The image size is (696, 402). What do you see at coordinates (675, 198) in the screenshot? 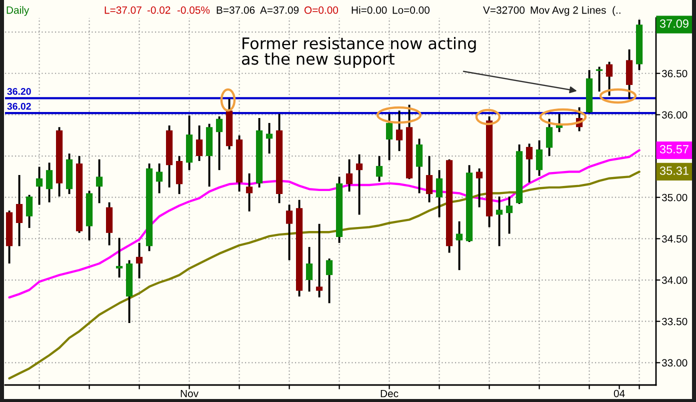
I see `y-tick-label: 35.00` at bounding box center [675, 198].